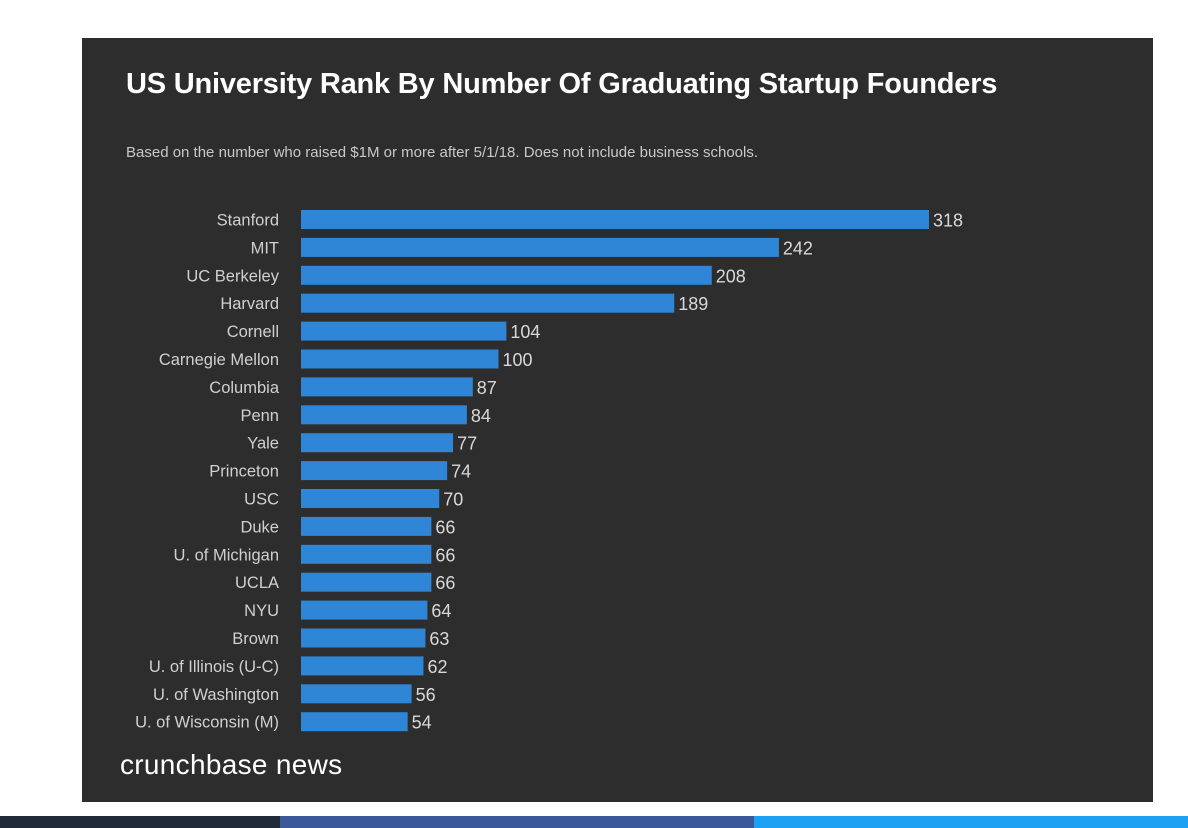 Image resolution: width=1188 pixels, height=828 pixels. I want to click on value-label: 208, so click(731, 276).